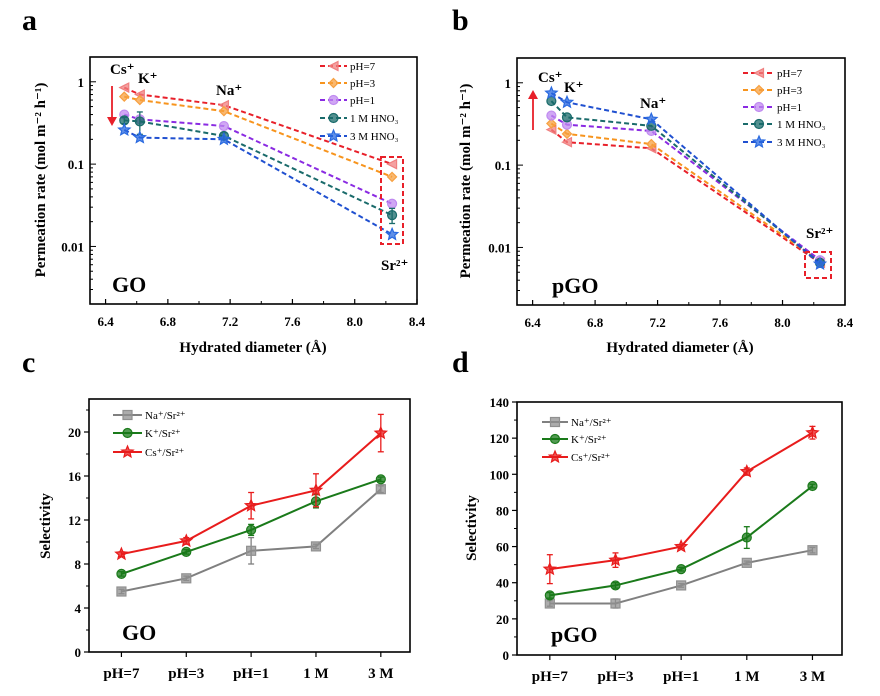 The height and width of the screenshot is (696, 880). I want to click on legend-item: 3 M HNO₃, so click(359, 135).